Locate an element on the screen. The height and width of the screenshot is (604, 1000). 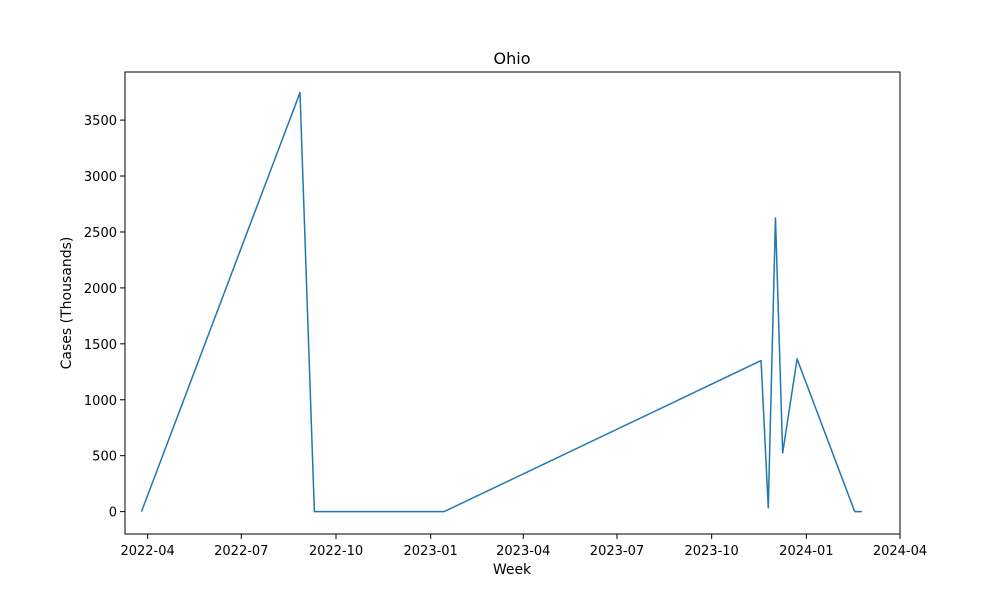
y-tick-label: 2000 is located at coordinates (100, 289).